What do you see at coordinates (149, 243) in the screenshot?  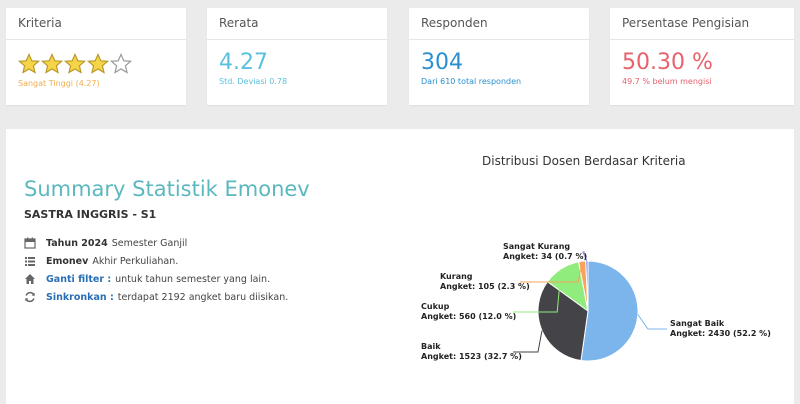 I see `info-tahun-text: Semester Ganjil` at bounding box center [149, 243].